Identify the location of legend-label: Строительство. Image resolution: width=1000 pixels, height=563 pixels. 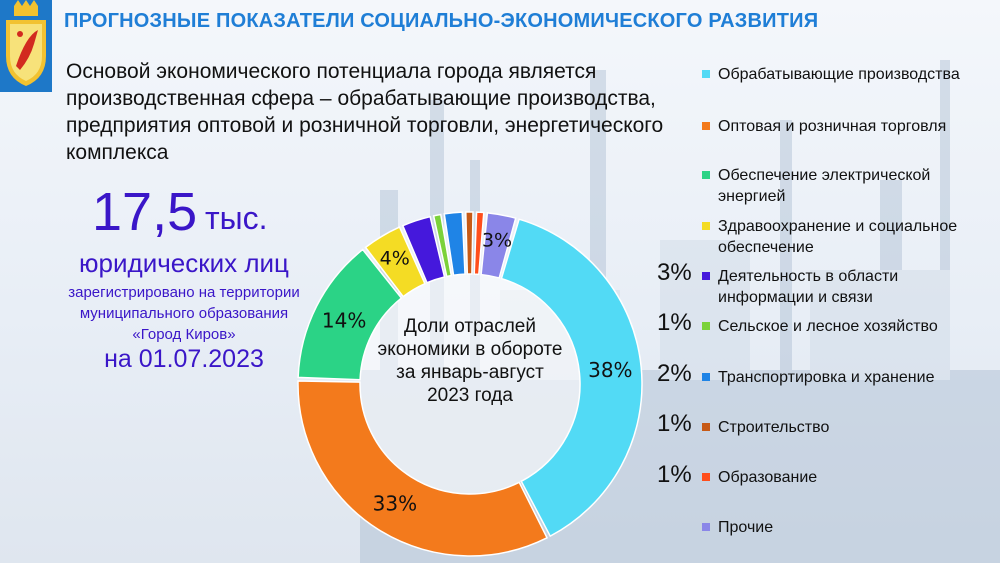
(774, 427).